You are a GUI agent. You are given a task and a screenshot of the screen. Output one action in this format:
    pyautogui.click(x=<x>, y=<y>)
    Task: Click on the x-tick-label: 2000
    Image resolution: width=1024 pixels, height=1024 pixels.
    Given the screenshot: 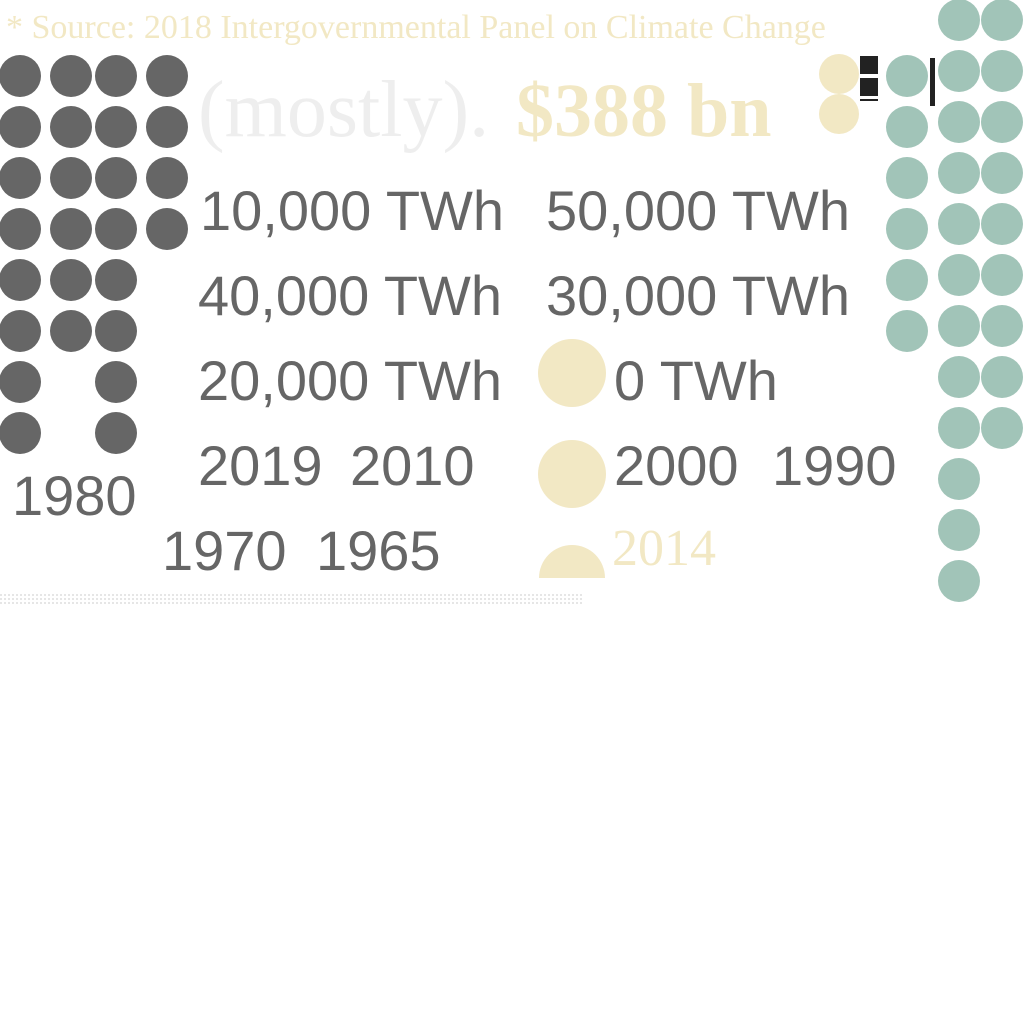 What is the action you would take?
    pyautogui.click(x=676, y=465)
    